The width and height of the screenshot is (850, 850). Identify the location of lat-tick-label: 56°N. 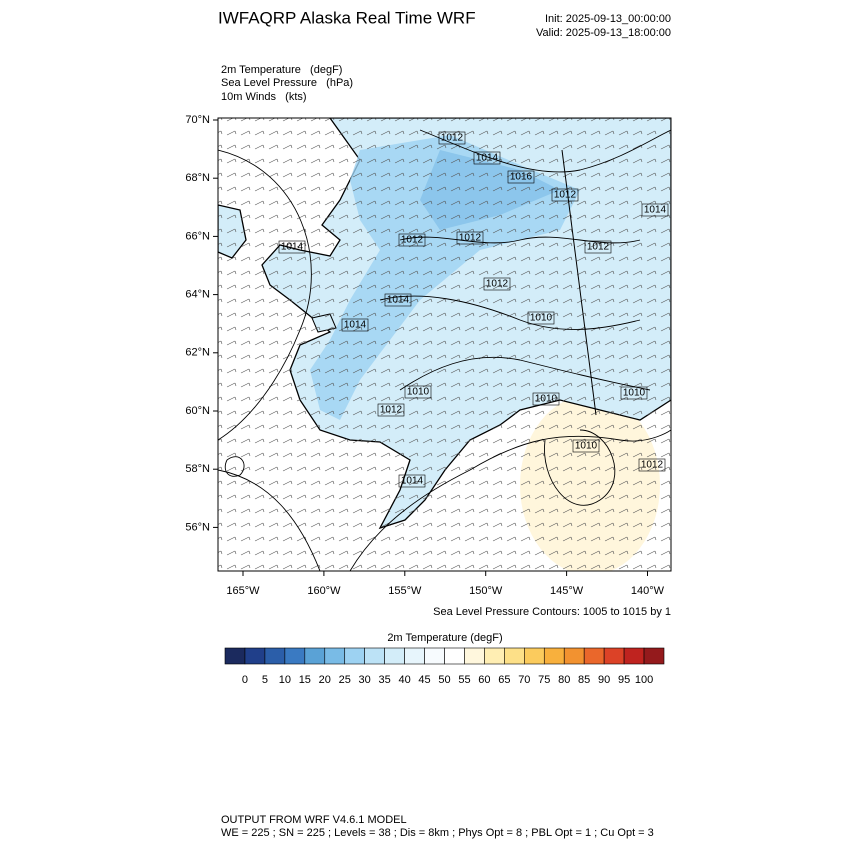
(197, 527).